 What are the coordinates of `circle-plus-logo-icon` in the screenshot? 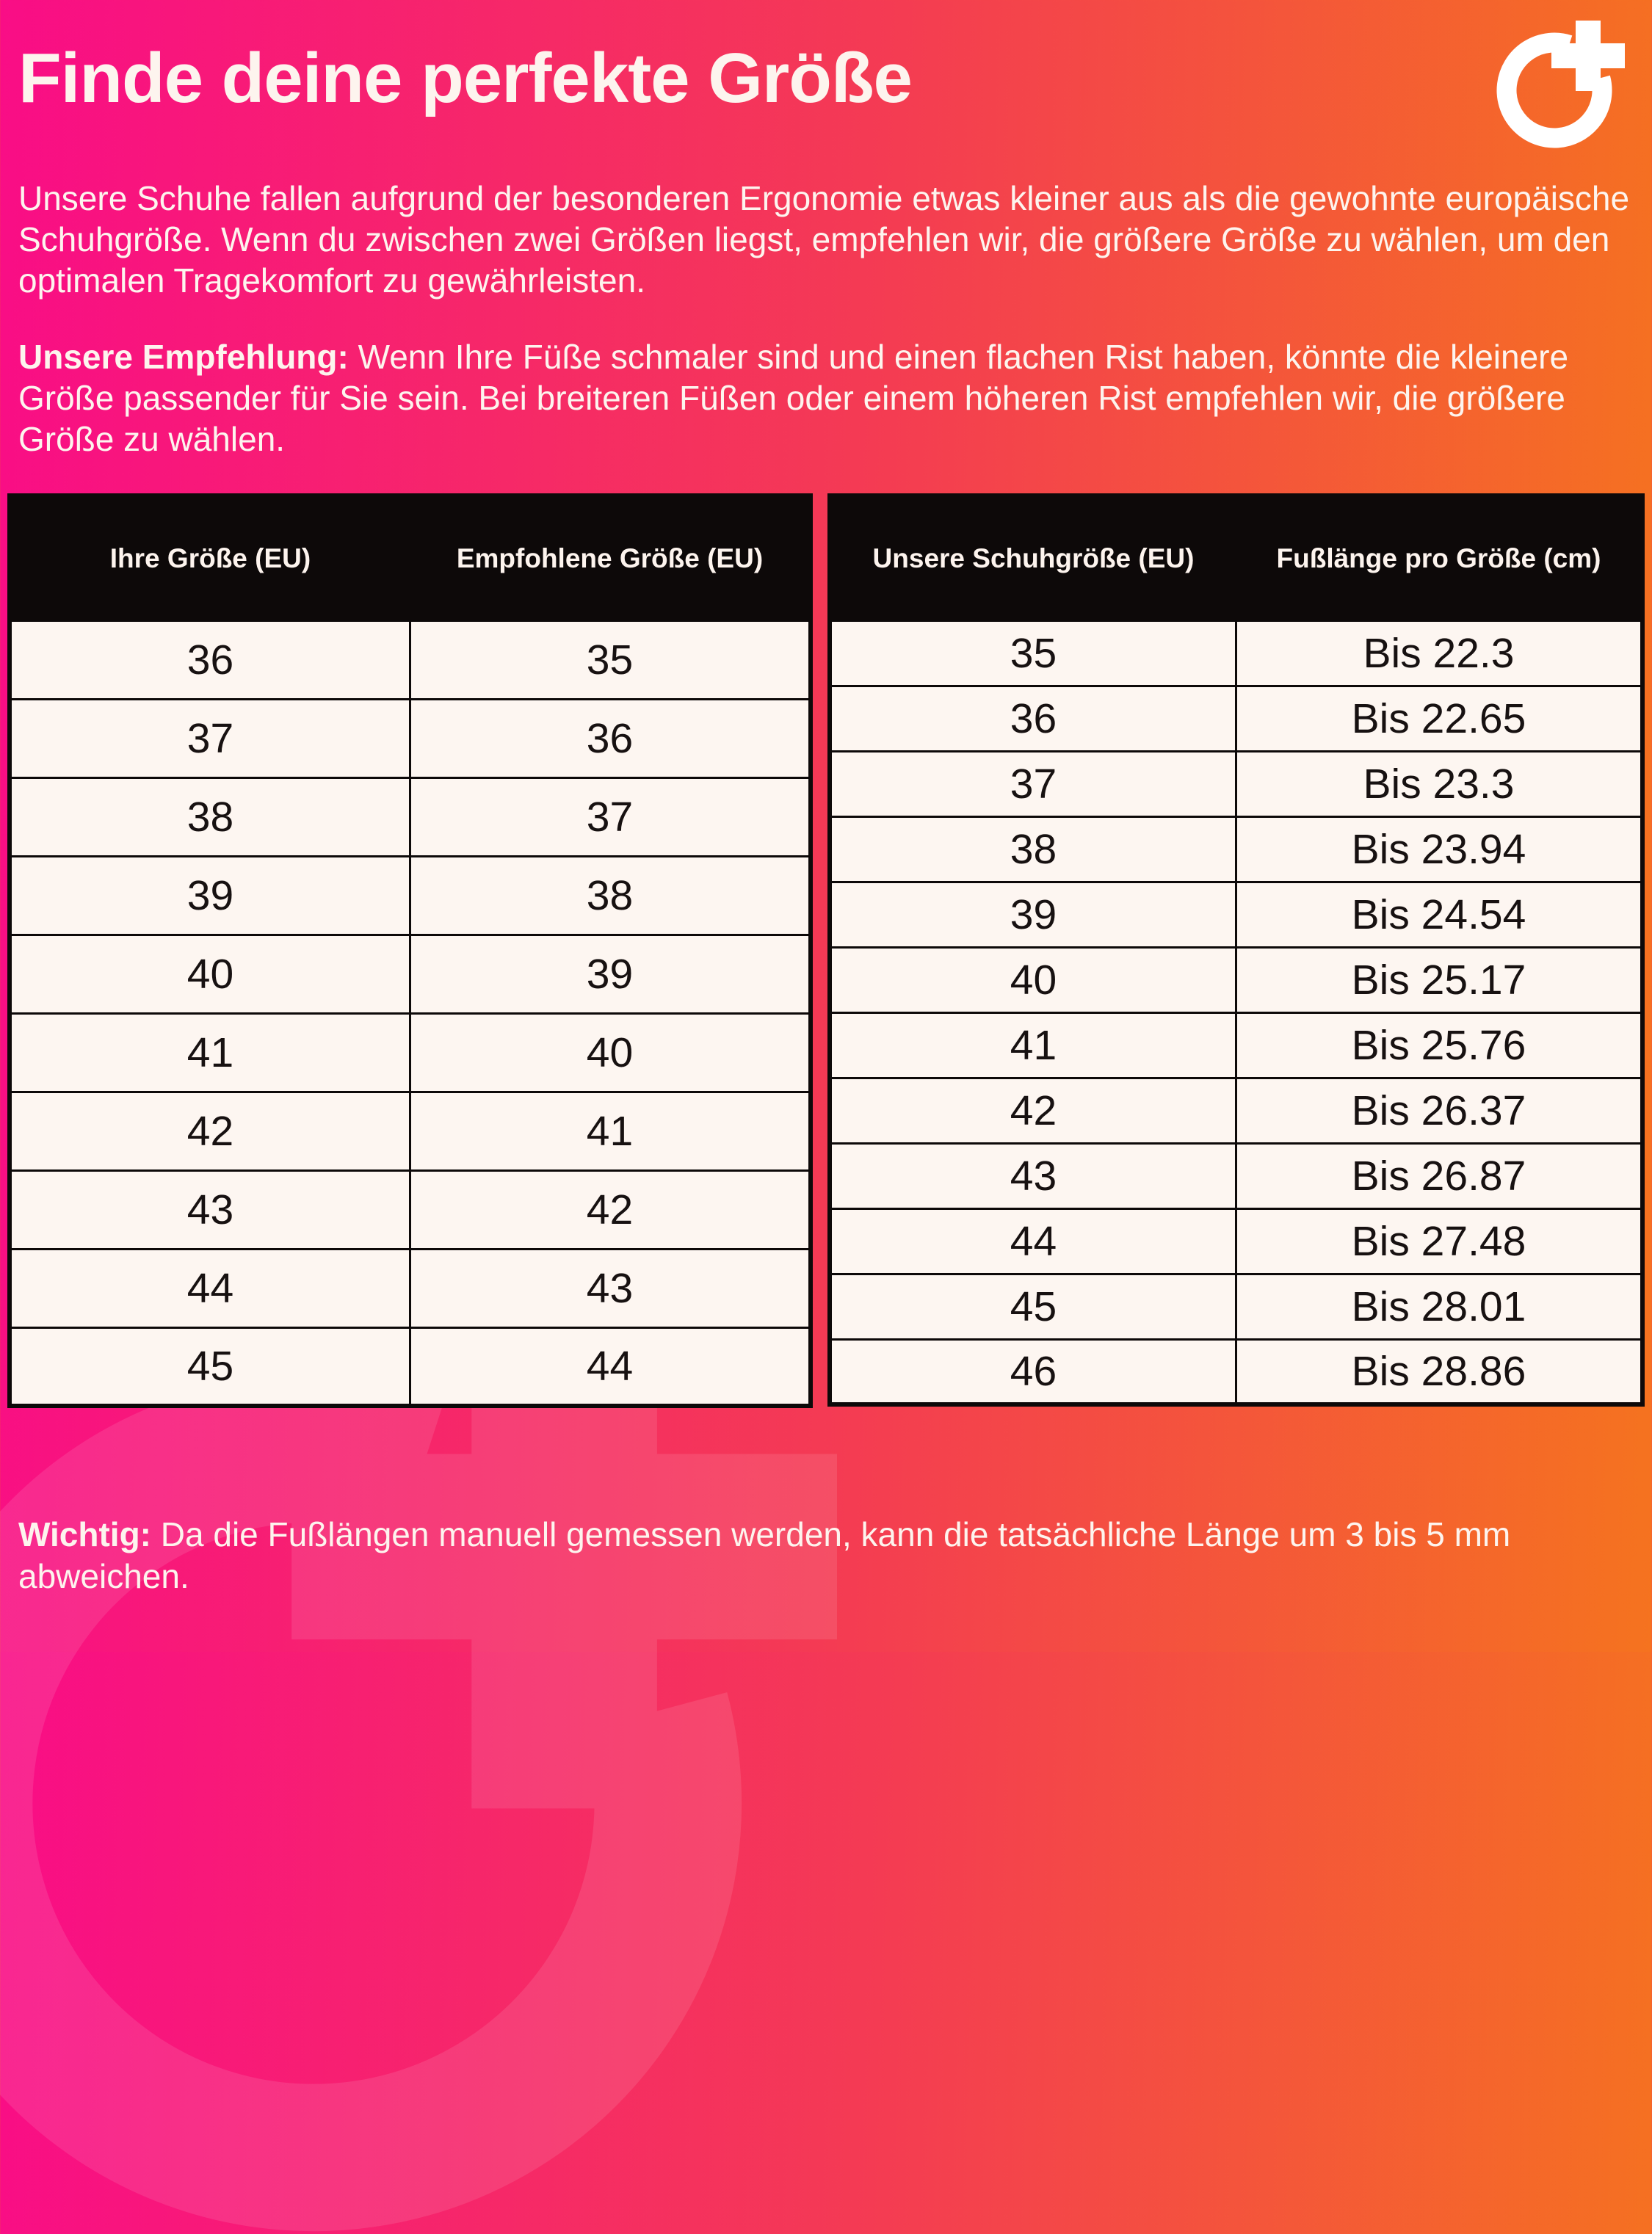 It's located at (1560, 85).